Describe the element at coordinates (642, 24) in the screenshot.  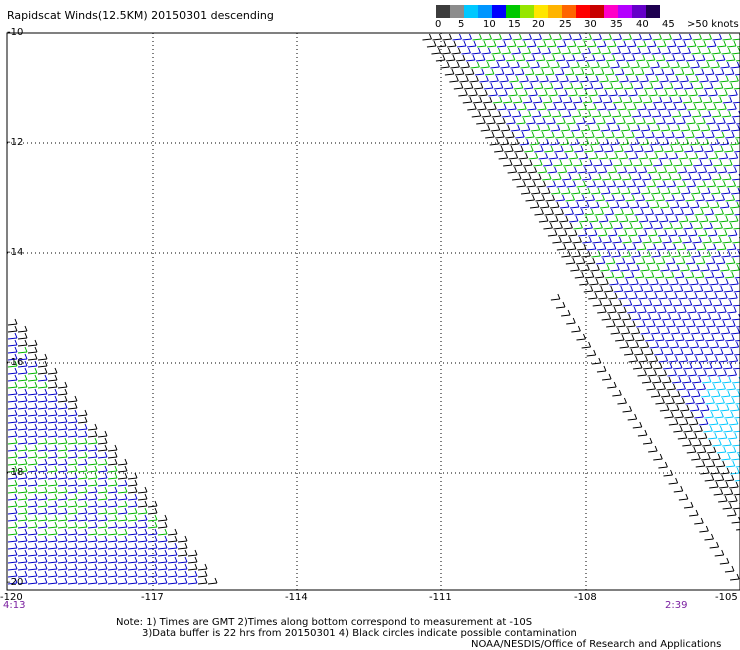
I see `legend-label-40: 40` at that location.